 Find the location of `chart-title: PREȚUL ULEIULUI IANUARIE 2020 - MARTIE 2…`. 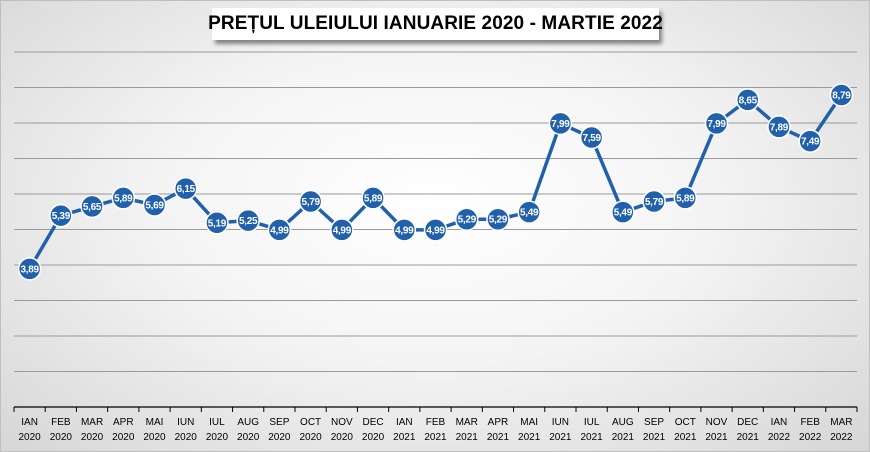

chart-title: PREȚUL ULEIULUI IANUARIE 2020 - MARTIE 2… is located at coordinates (435, 23).